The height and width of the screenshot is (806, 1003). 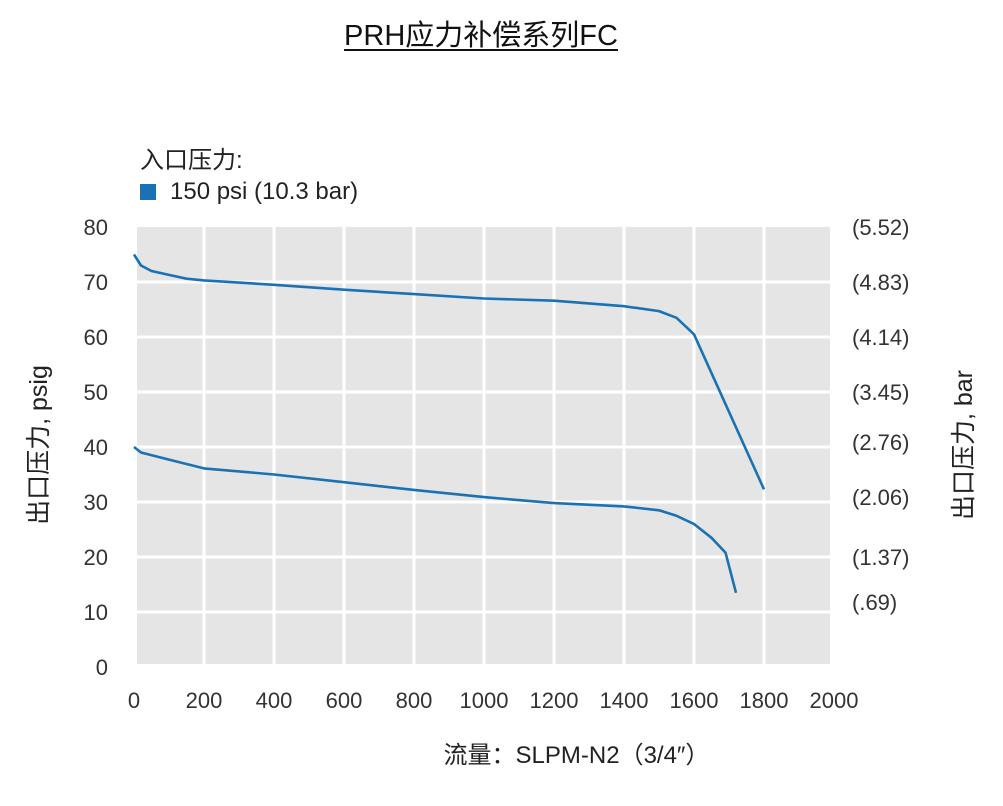 What do you see at coordinates (134, 700) in the screenshot?
I see `x-tick-label: 0` at bounding box center [134, 700].